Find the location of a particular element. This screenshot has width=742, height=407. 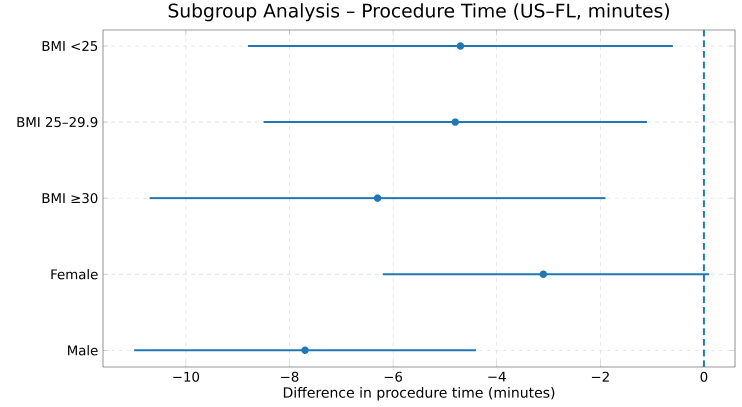

x-tick-label: −8 is located at coordinates (289, 377).